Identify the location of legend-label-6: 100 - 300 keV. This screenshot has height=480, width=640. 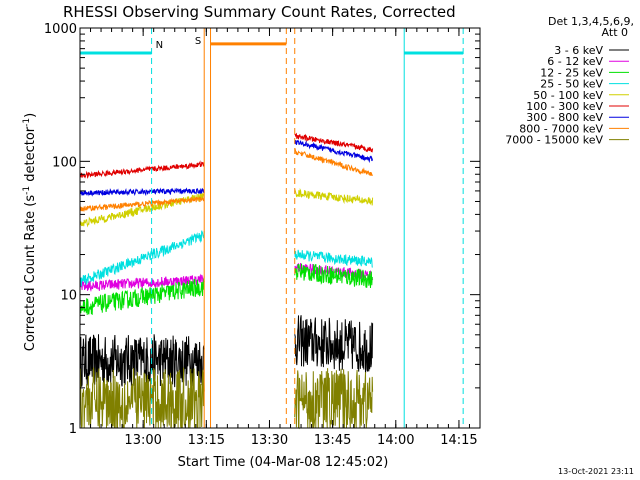
(564, 106).